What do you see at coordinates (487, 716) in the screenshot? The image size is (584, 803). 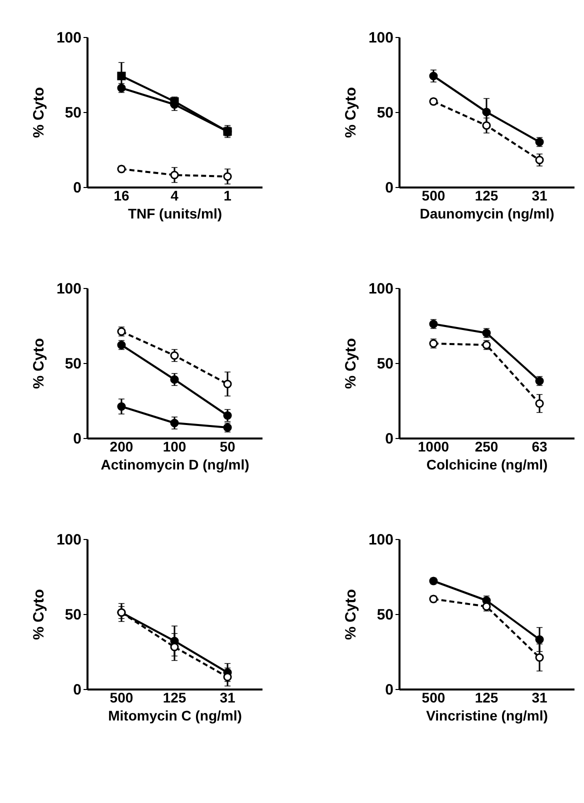 I see `x-axis-title: Vincristine (ng/ml)` at bounding box center [487, 716].